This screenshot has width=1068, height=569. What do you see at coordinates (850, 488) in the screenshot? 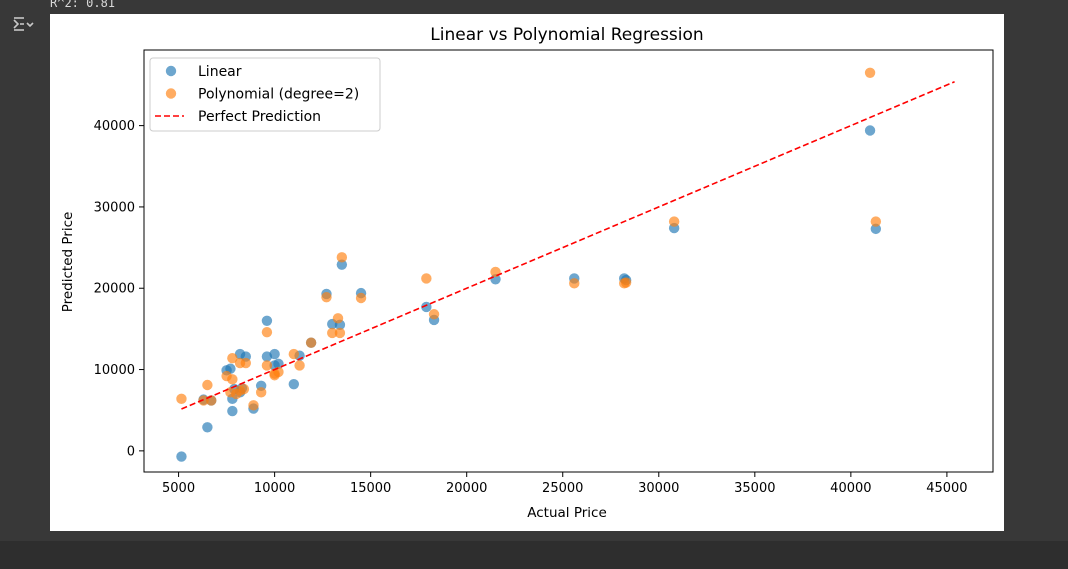
I see `x-tick-label: 40000` at bounding box center [850, 488].